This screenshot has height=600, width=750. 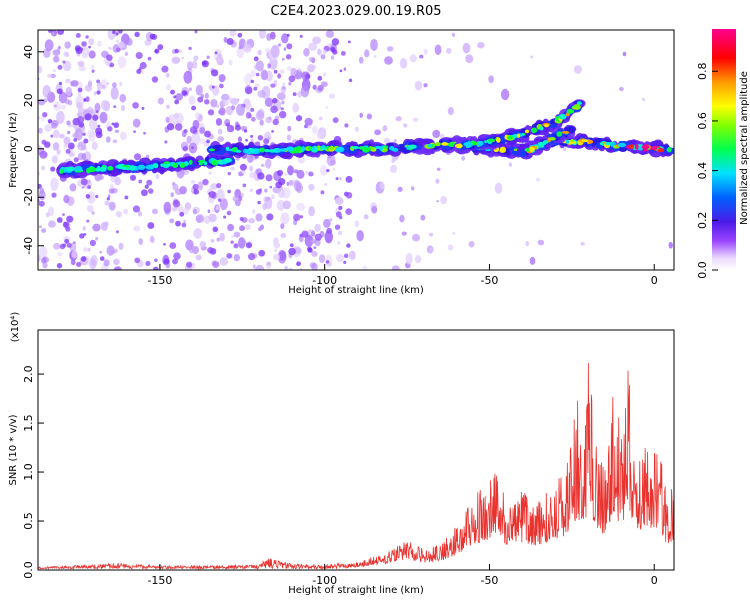 I want to click on spectrogram-y-ticks: -40 -20 0 20 40, so click(x=33, y=150).